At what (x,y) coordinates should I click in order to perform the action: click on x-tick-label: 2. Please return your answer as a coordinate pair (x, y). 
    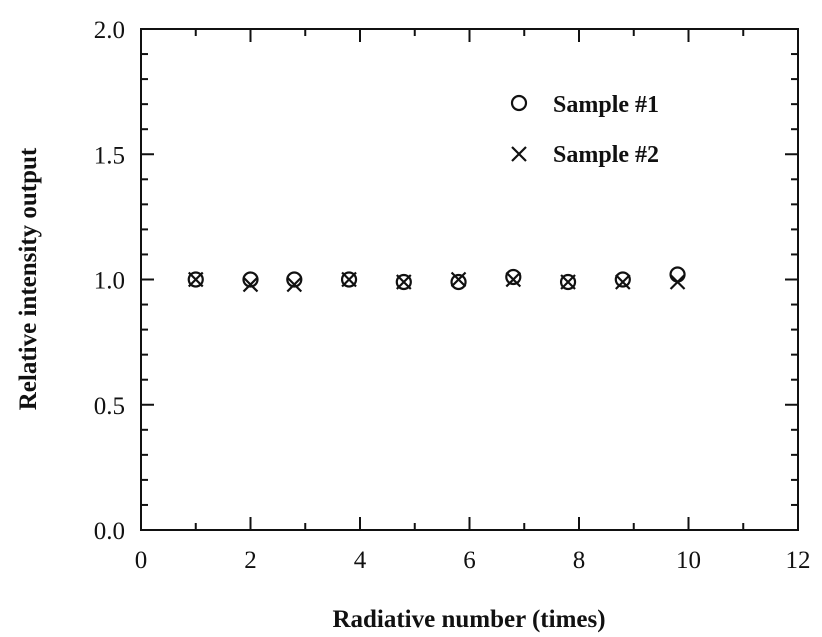
    Looking at the image, I should click on (250, 560).